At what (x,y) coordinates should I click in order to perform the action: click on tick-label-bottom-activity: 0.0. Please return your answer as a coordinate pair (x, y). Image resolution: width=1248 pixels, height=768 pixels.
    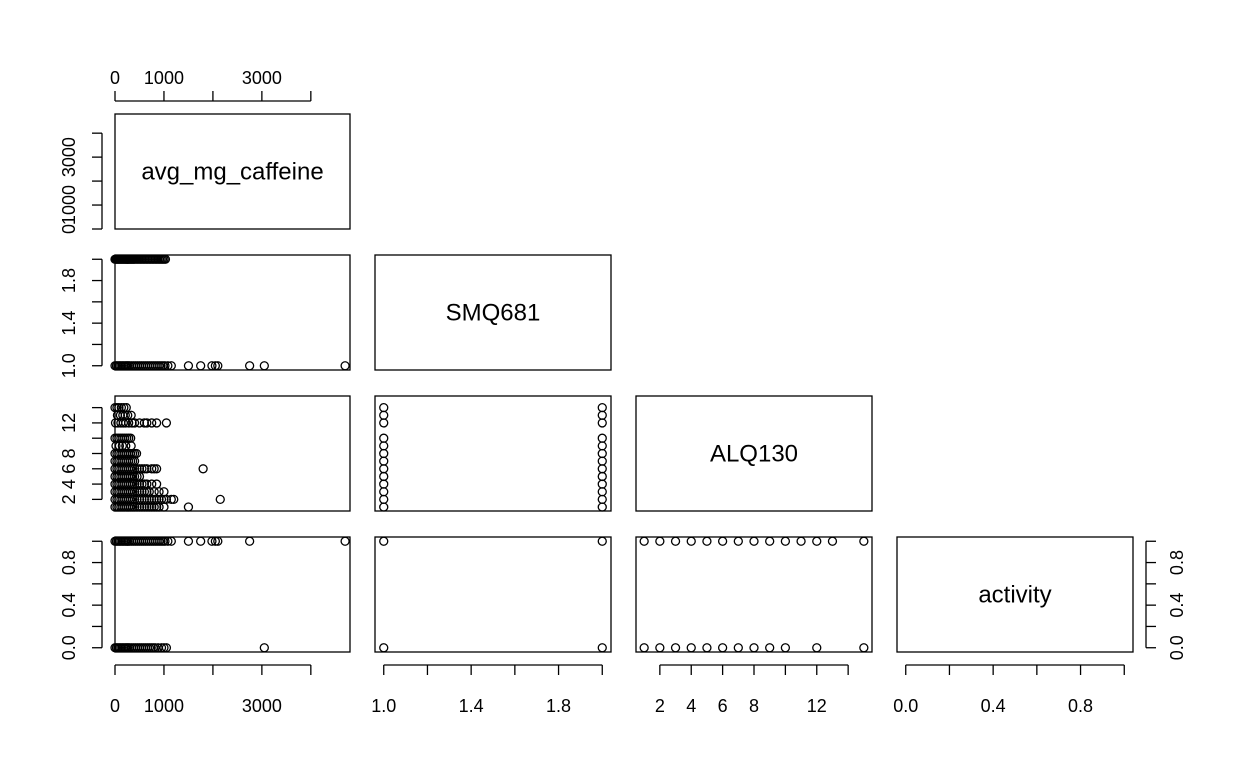
    Looking at the image, I should click on (905, 706).